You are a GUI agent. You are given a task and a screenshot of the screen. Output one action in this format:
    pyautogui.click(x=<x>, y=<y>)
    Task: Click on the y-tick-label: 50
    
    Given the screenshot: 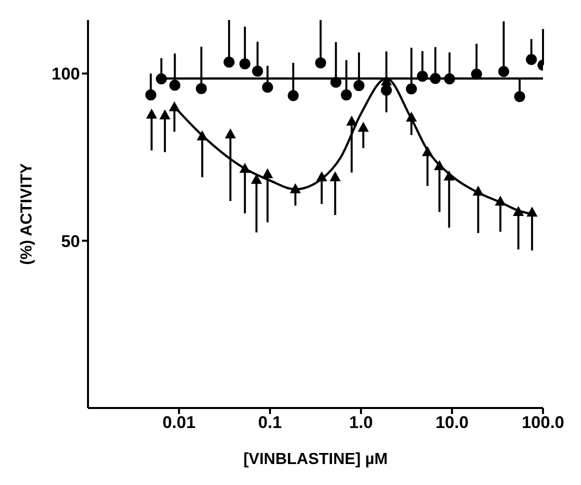 What is the action you would take?
    pyautogui.click(x=70, y=241)
    